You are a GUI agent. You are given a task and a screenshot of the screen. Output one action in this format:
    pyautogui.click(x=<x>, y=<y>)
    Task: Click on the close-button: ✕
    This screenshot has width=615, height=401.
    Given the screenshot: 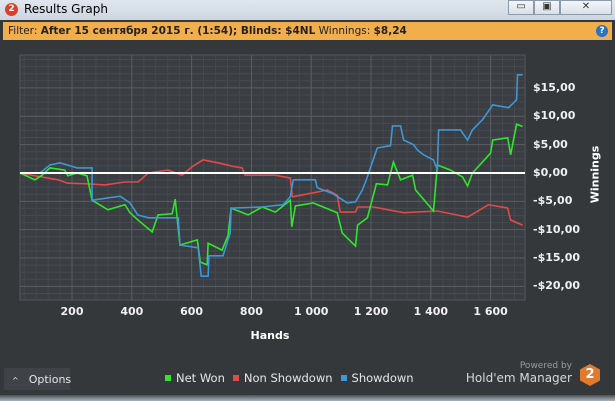 What is the action you would take?
    pyautogui.click(x=586, y=7)
    